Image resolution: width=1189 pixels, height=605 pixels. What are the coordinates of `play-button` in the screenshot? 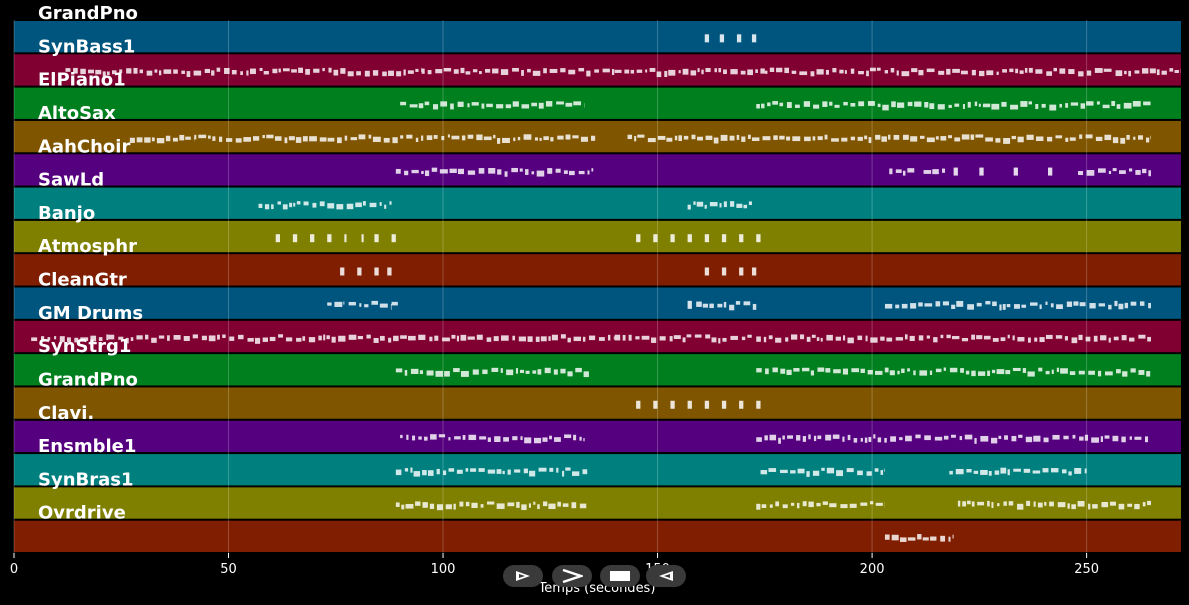 It's located at (523, 576).